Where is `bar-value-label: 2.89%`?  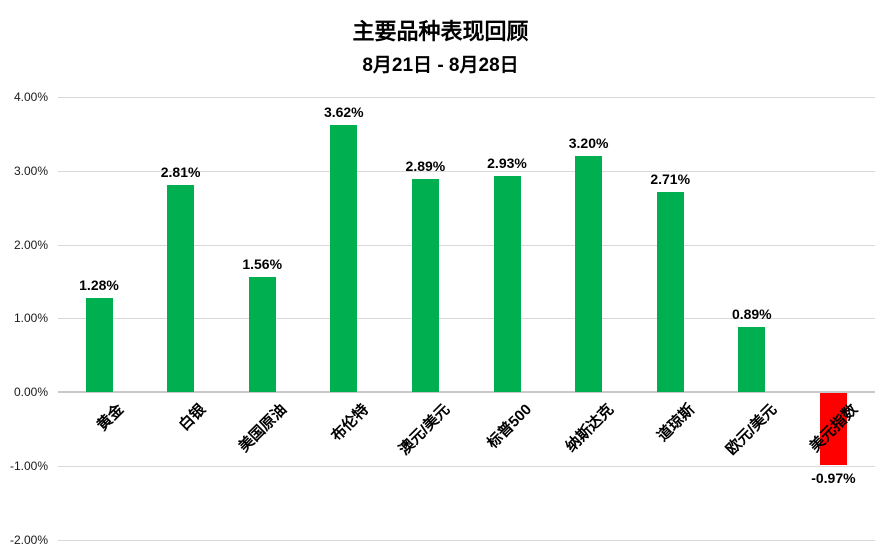 bar-value-label: 2.89% is located at coordinates (425, 165).